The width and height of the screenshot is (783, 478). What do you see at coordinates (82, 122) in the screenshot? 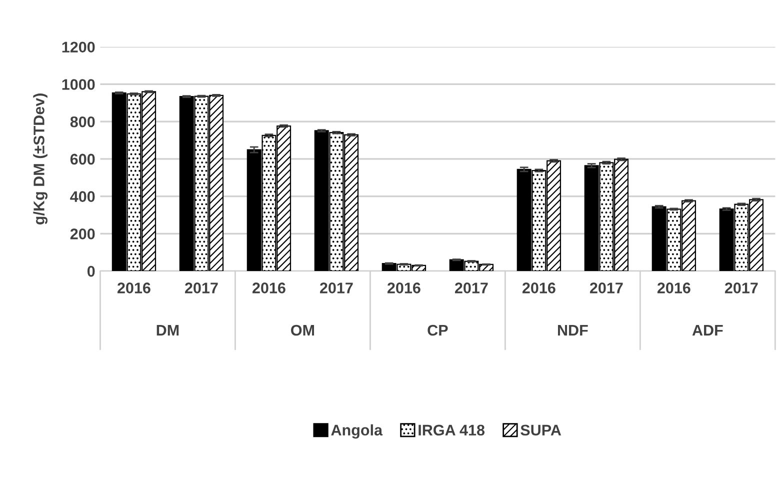
I see `y-tick-label: 800` at bounding box center [82, 122].